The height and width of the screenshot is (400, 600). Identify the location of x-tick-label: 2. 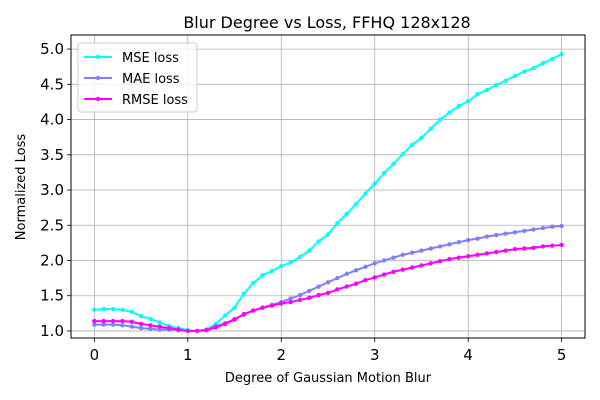
(281, 355).